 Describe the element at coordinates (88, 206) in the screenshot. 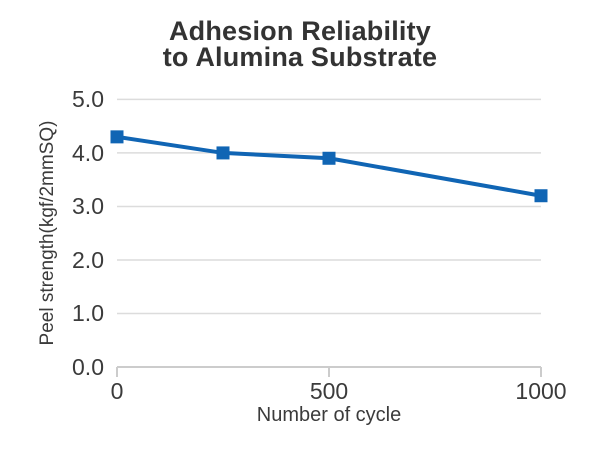

I see `y-tick-label: 3.0` at that location.